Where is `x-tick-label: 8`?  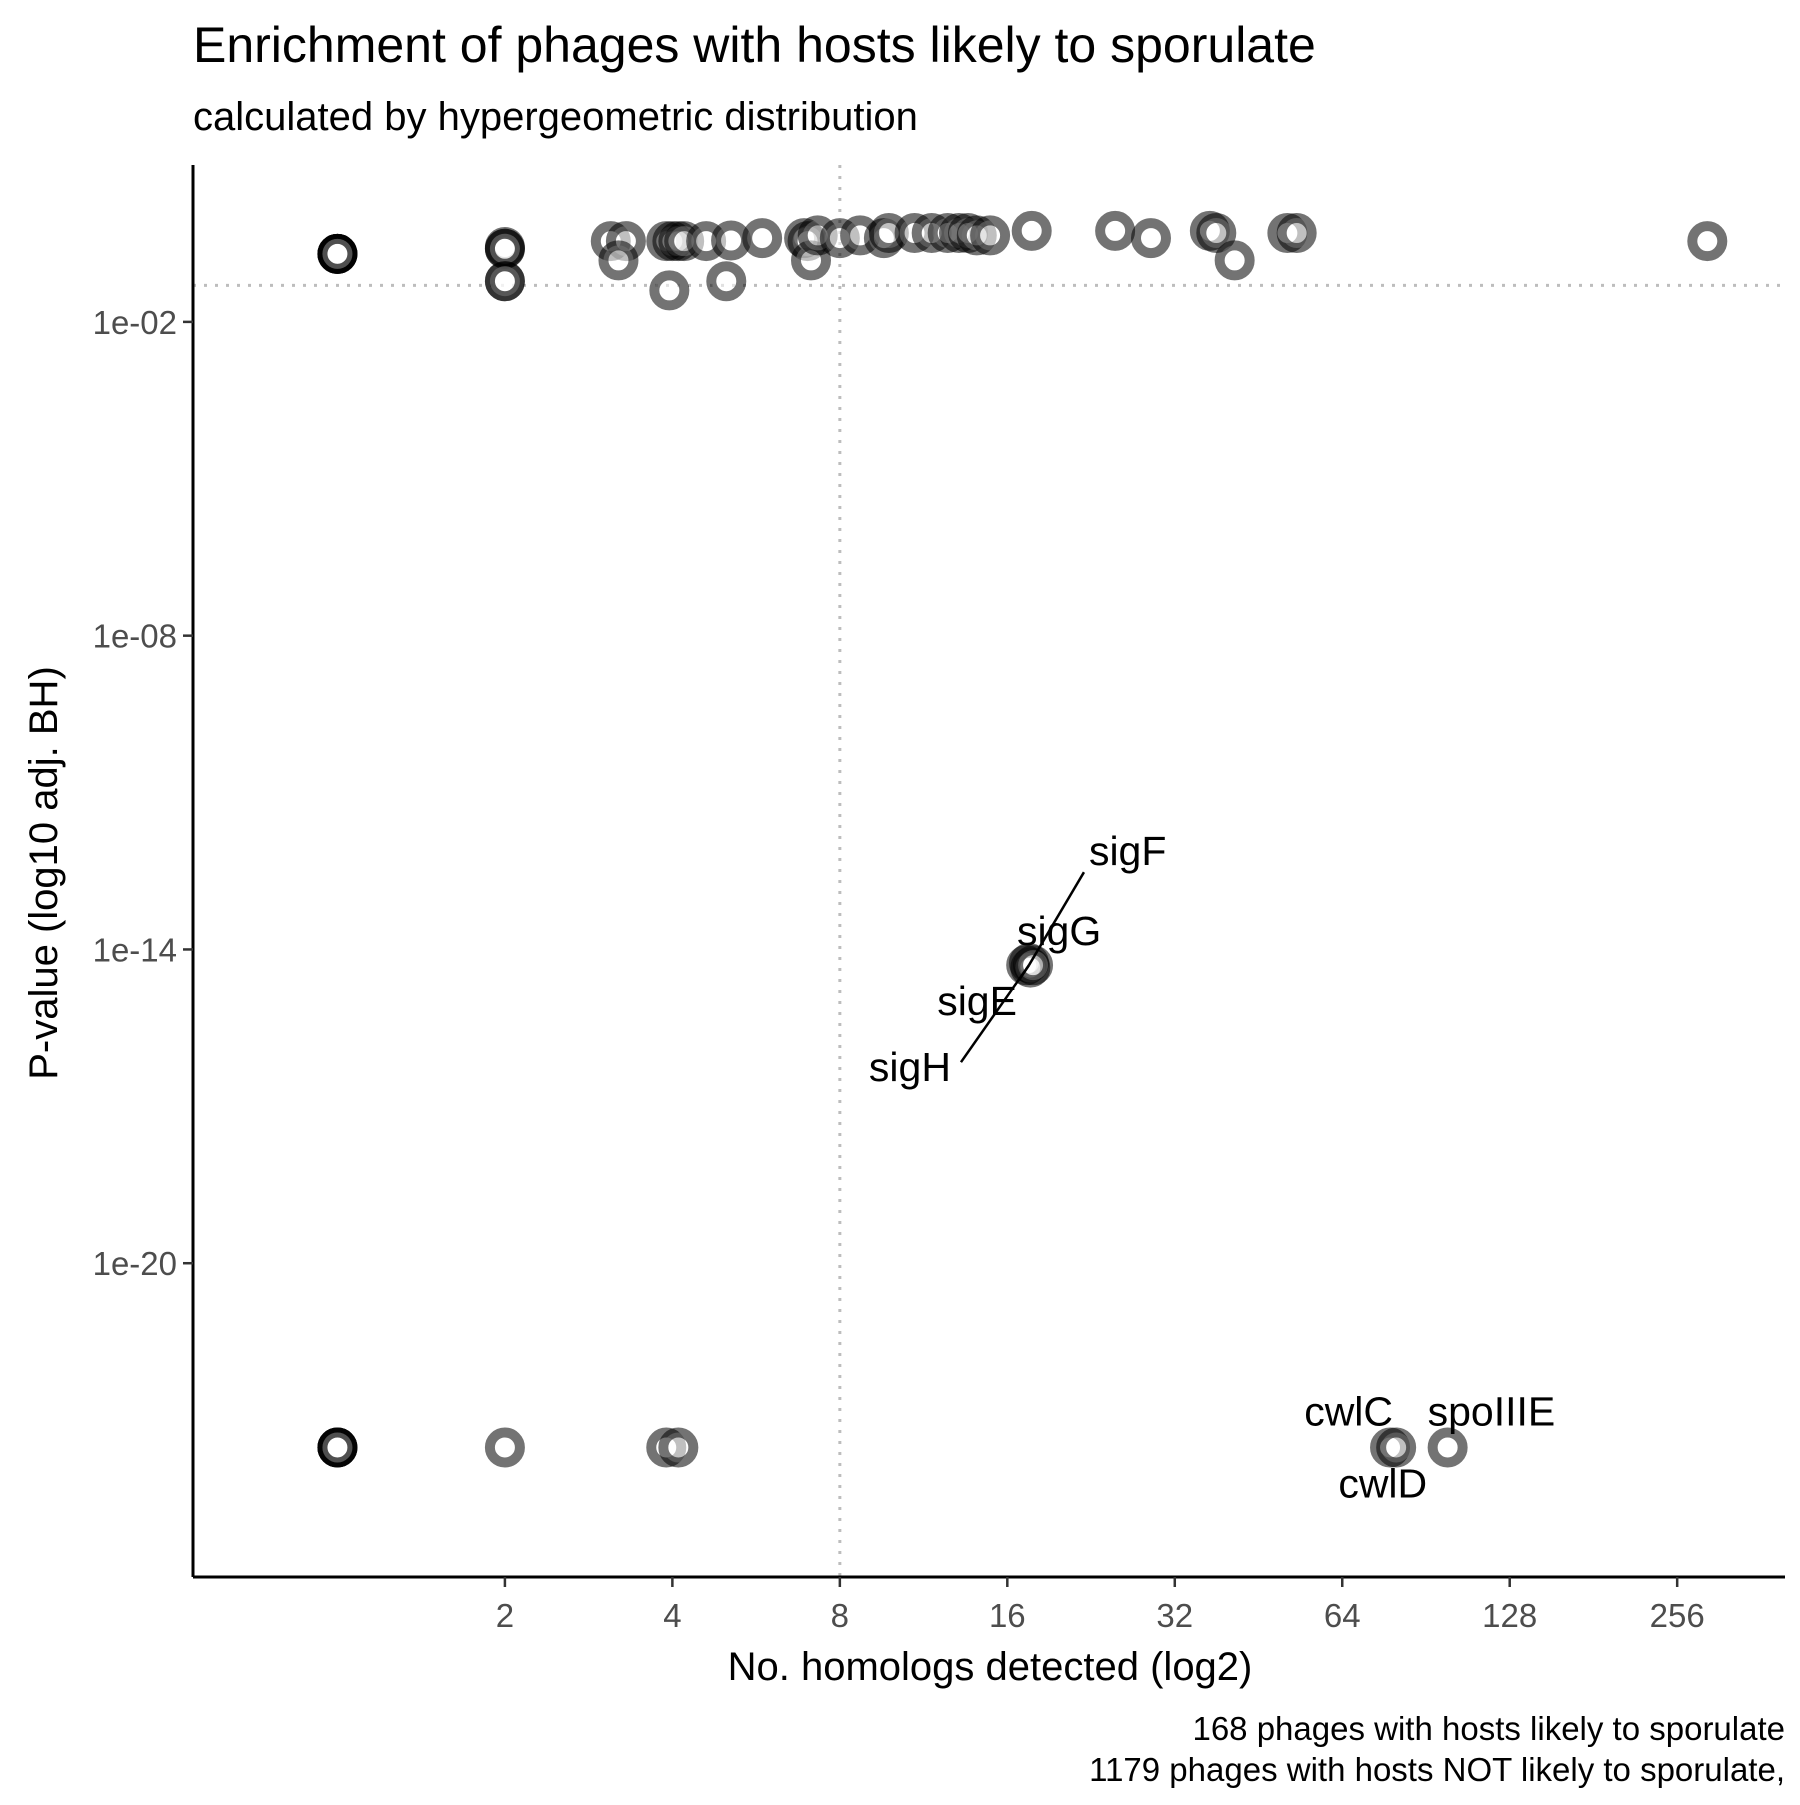 x-tick-label: 8 is located at coordinates (840, 1615).